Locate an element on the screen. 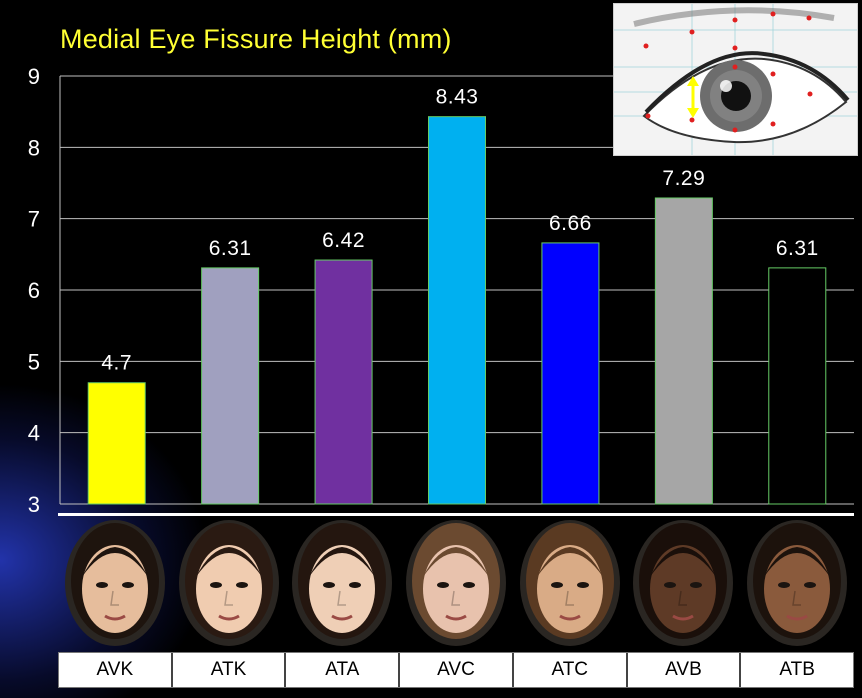 This screenshot has width=862, height=698. y-tick-label: 5 is located at coordinates (34, 361).